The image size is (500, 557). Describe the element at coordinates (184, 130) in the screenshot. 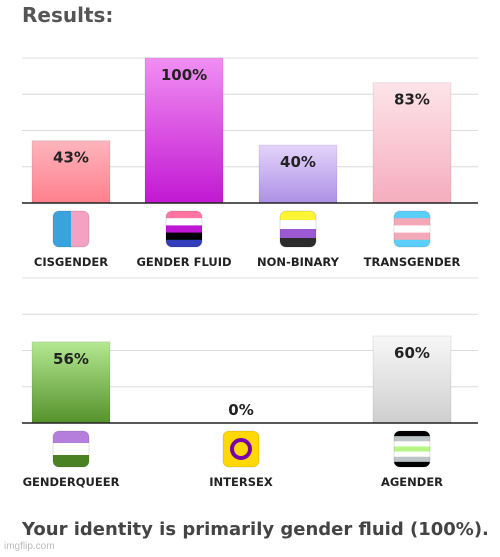

I see `bar-gender-fluid` at that location.